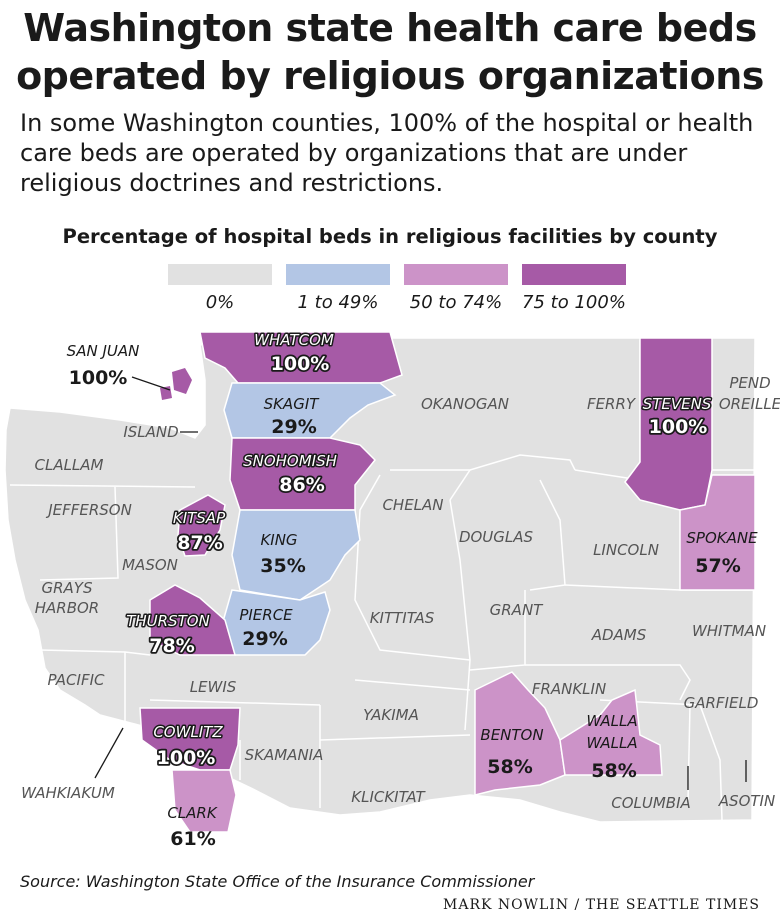  Describe the element at coordinates (284, 755) in the screenshot. I see `label-skamania: SKAMANIA` at that location.